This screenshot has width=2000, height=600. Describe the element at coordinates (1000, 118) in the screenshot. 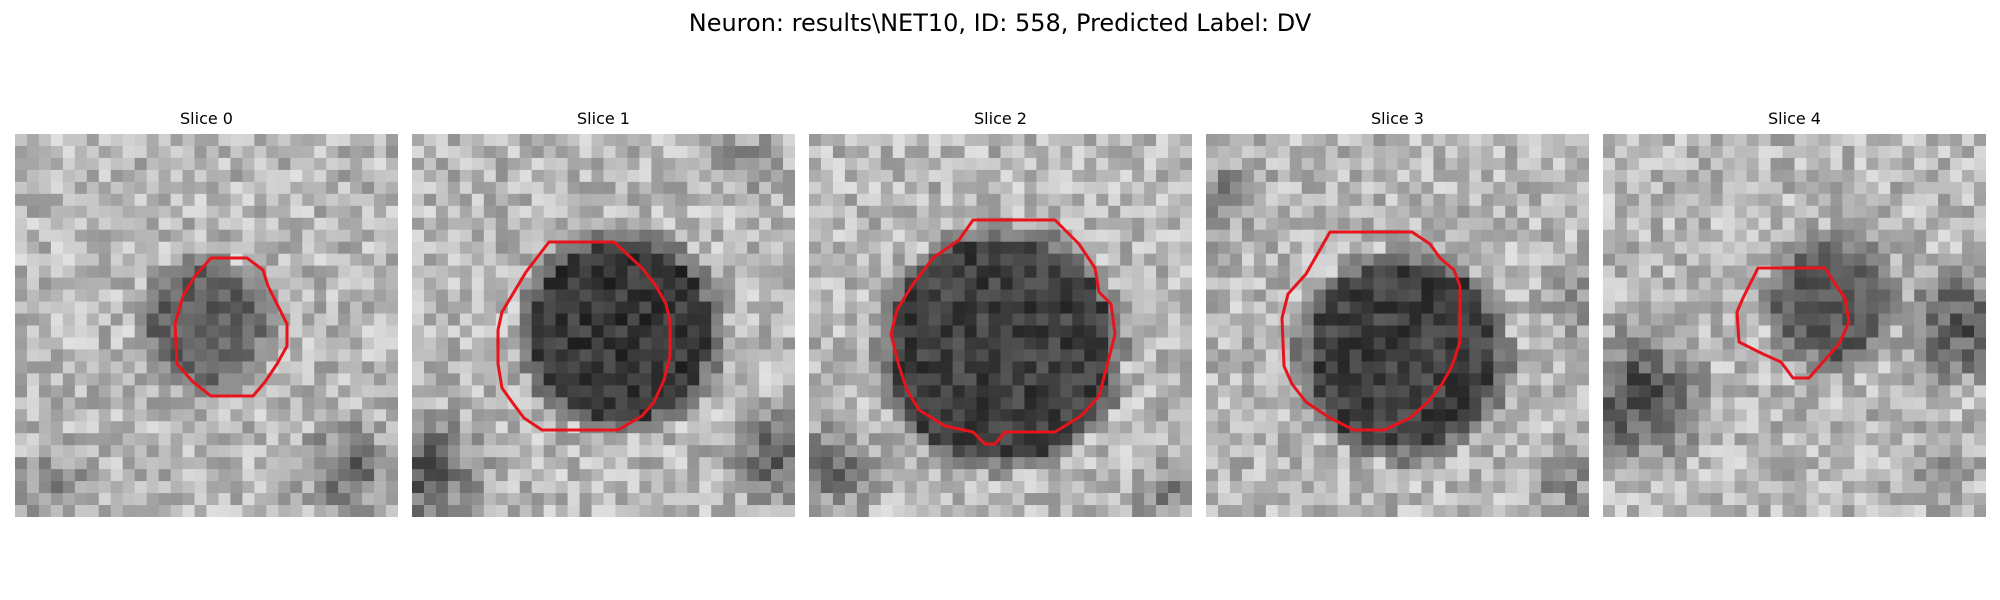

I see `slice-title-2: Slice 2` at that location.